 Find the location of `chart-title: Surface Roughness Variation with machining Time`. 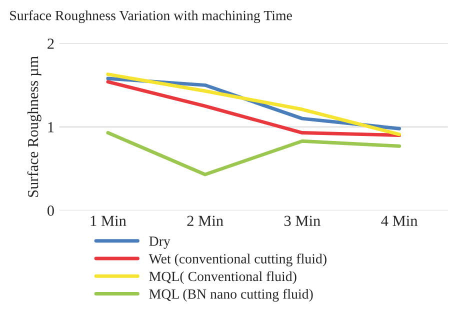

chart-title: Surface Roughness Variation with machining Time is located at coordinates (151, 17).